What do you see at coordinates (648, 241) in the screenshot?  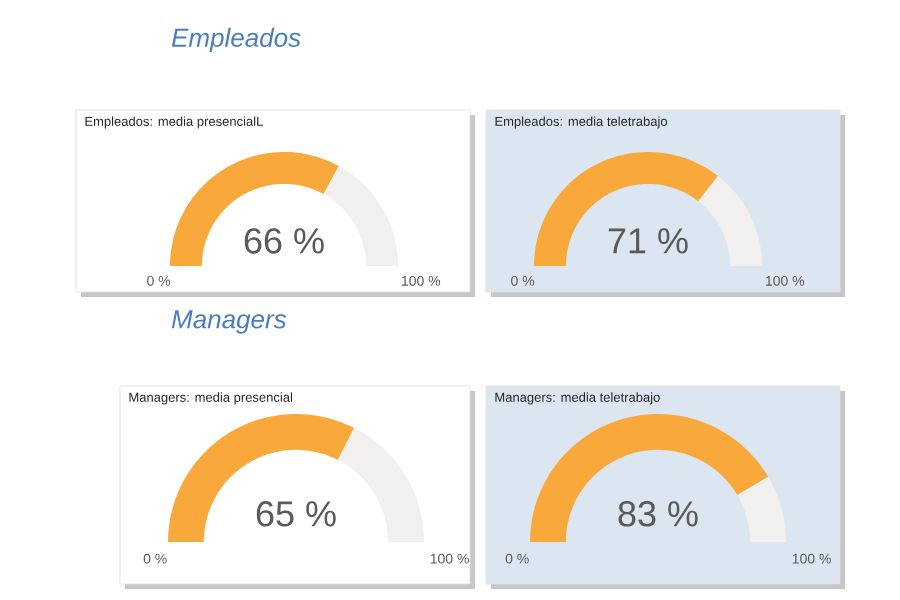 I see `data-label: 71 %` at bounding box center [648, 241].